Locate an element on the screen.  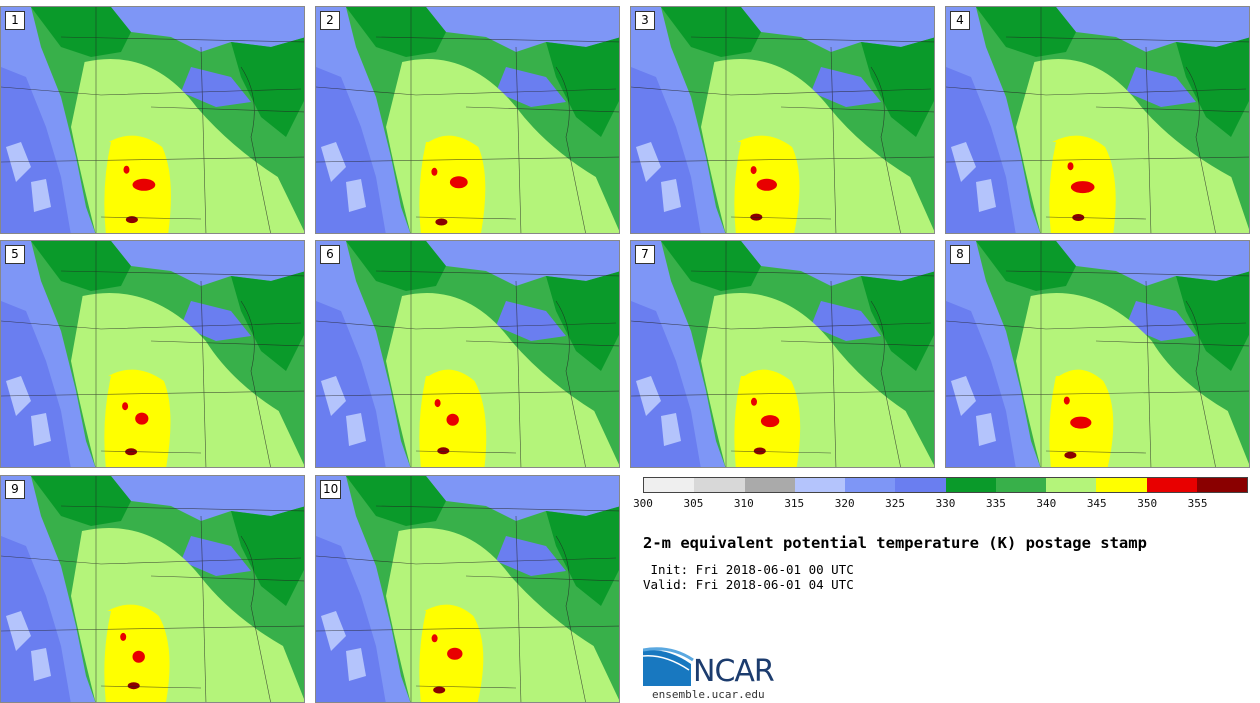
panel-number: 7 is located at coordinates (645, 254).